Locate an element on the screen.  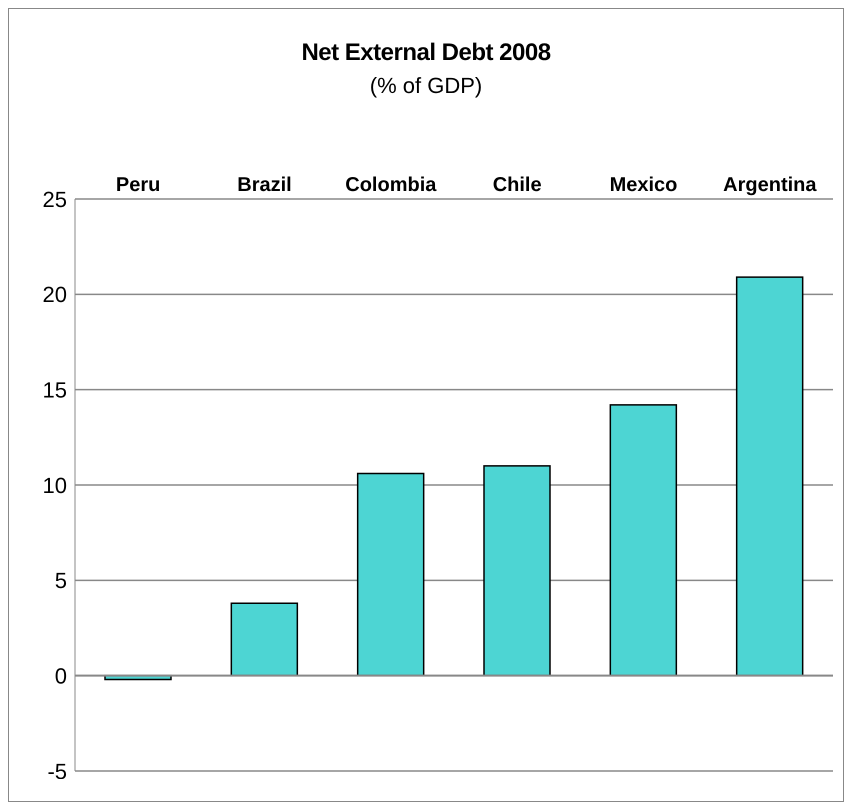
y-tick-label: -5 is located at coordinates (57, 771).